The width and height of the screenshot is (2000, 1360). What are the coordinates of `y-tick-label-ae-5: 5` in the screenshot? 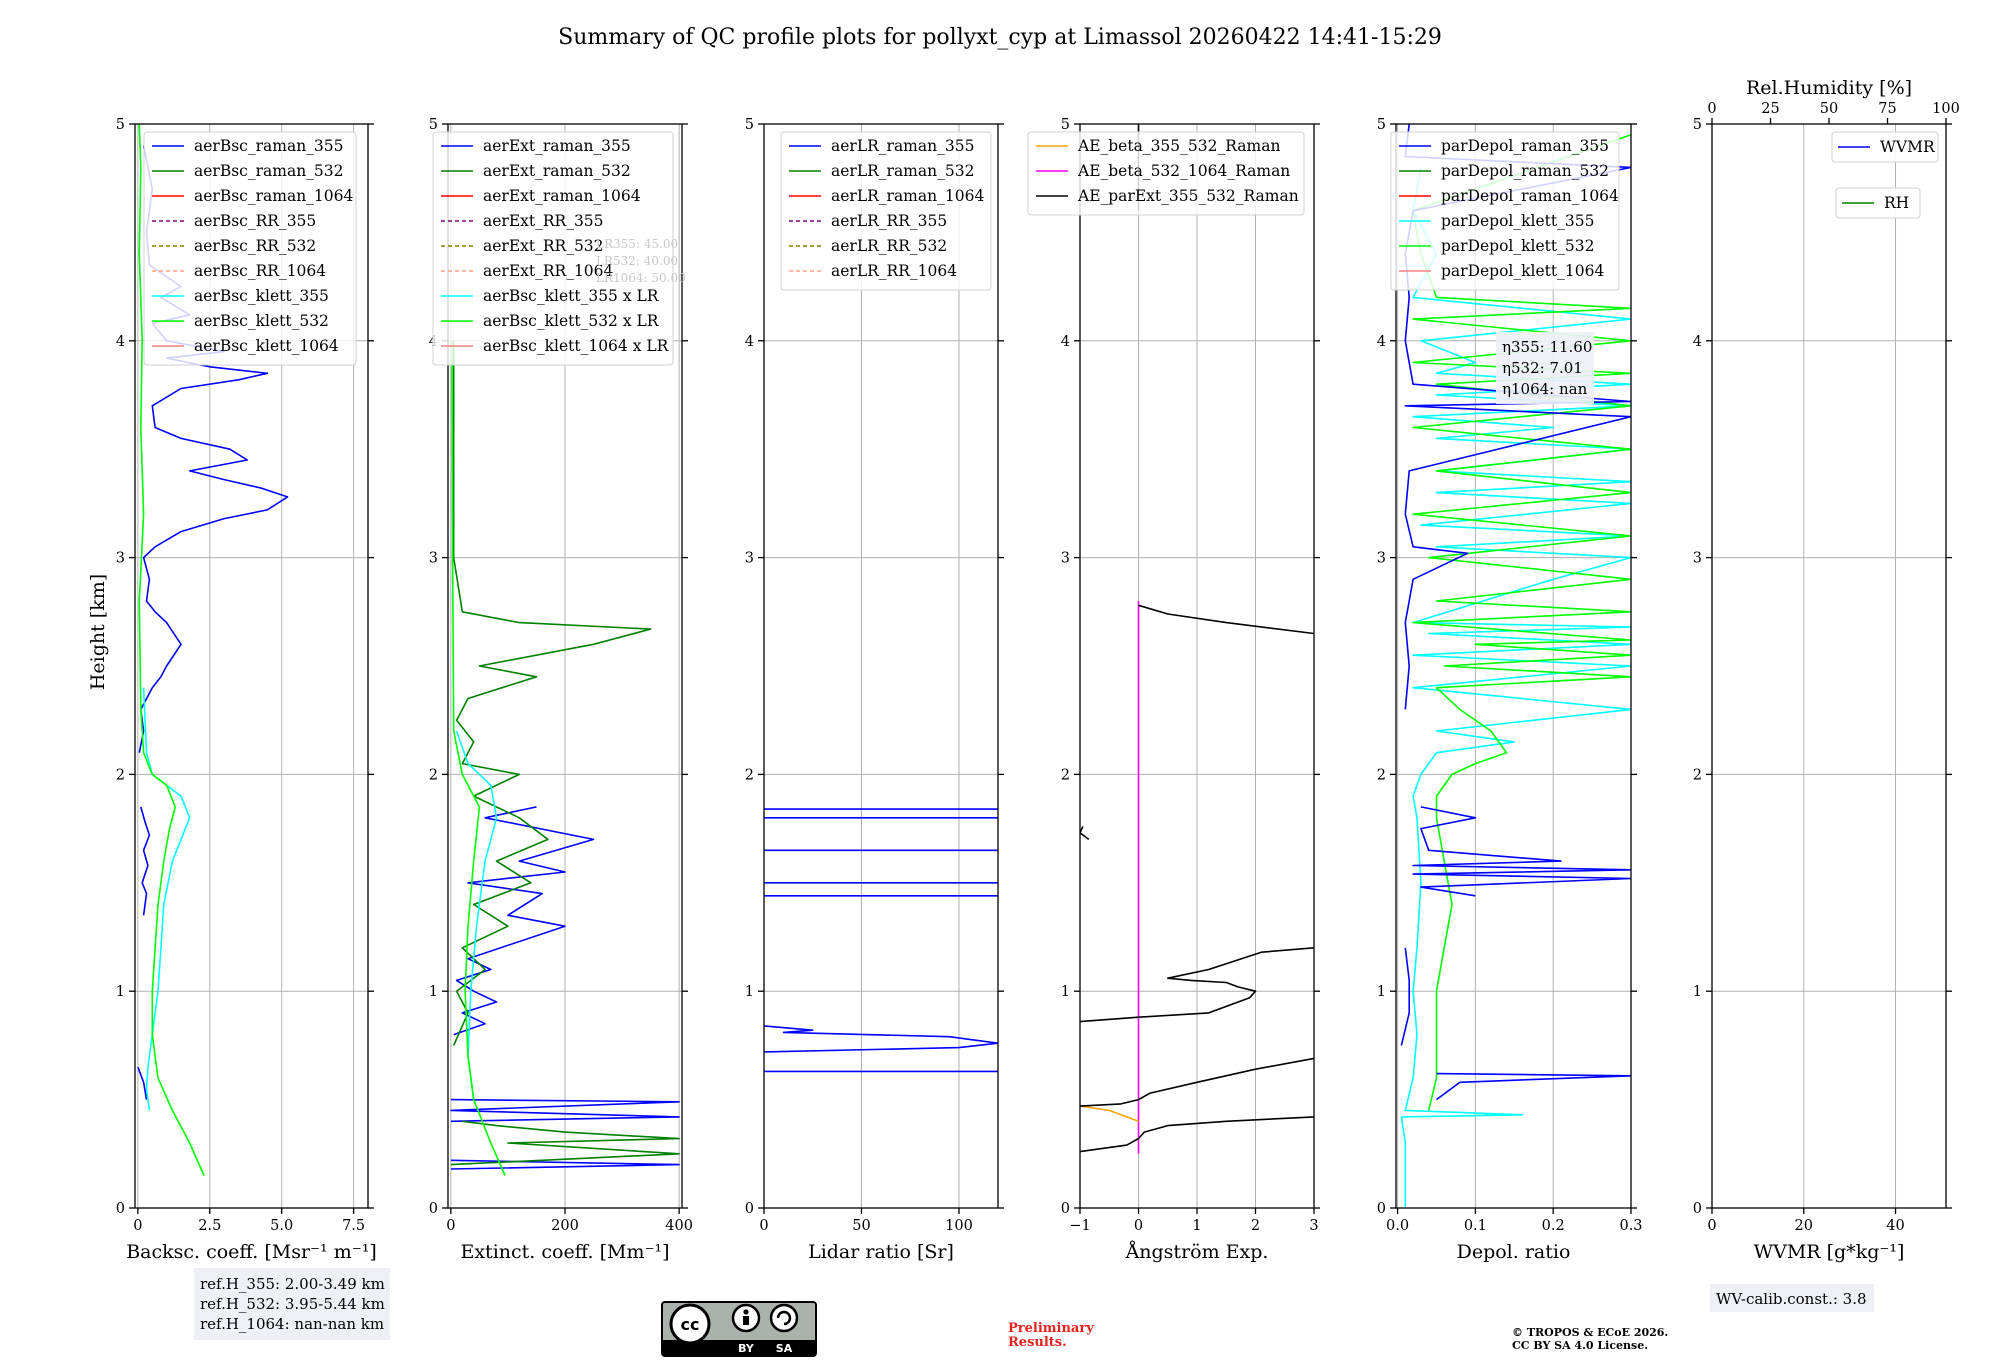 It's located at (1065, 125).